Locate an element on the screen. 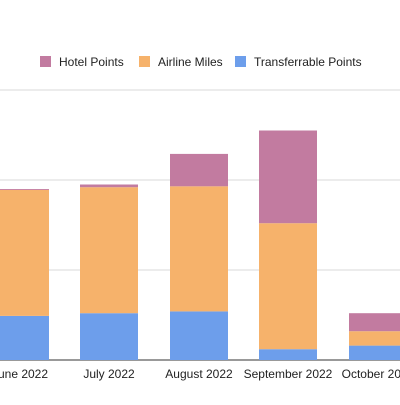 The height and width of the screenshot is (405, 400). x-tick-label-june-2022: June 2022 is located at coordinates (24, 374).